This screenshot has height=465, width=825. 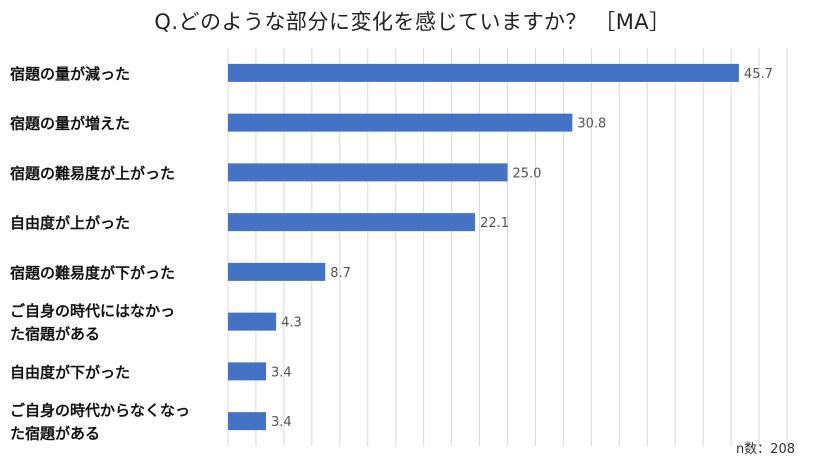 I want to click on bar-value-label: 25.0, so click(x=527, y=173).